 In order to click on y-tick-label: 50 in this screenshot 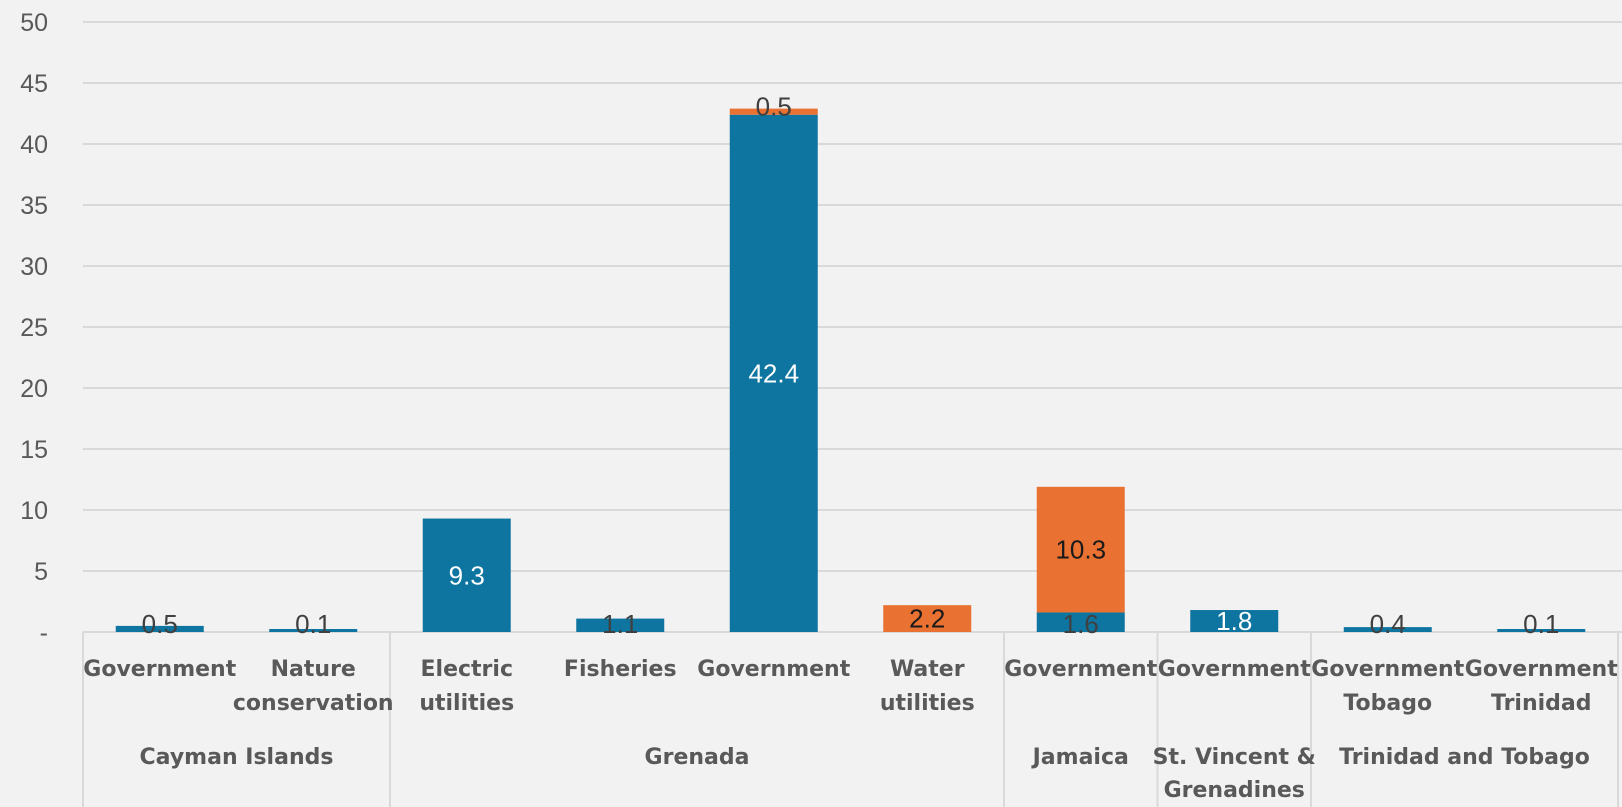, I will do `click(34, 23)`.